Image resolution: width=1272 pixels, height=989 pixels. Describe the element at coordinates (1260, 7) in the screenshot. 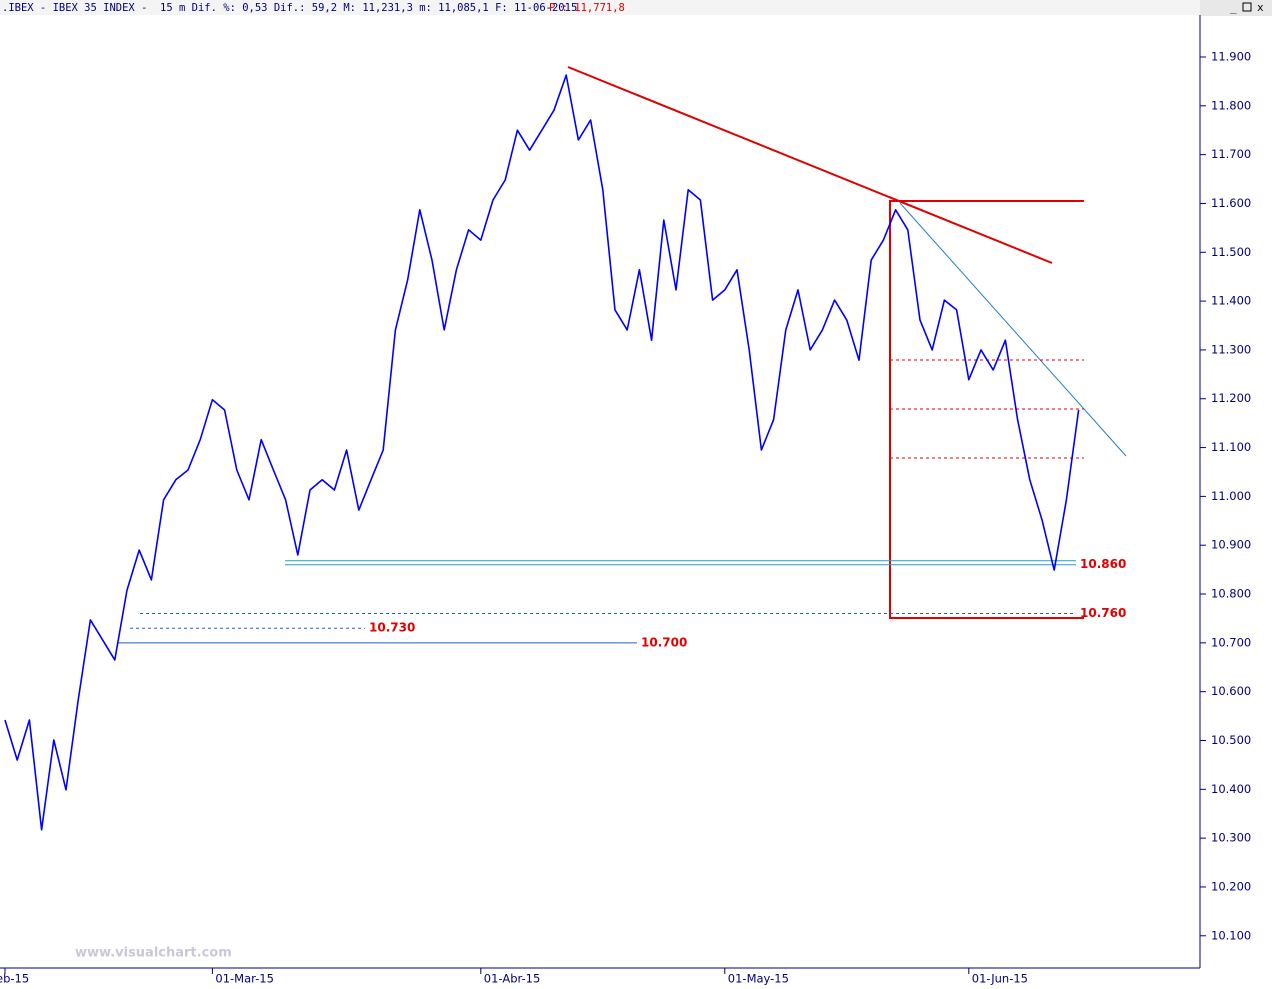

I see `close-button: x` at that location.